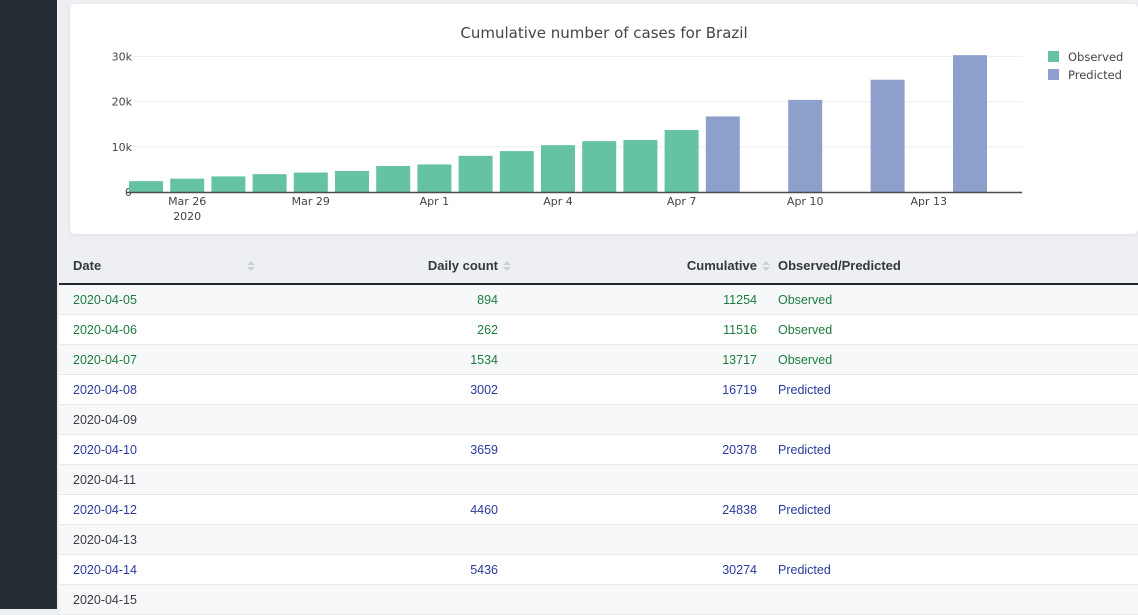  I want to click on cell-date: 2020-04-13, so click(105, 539).